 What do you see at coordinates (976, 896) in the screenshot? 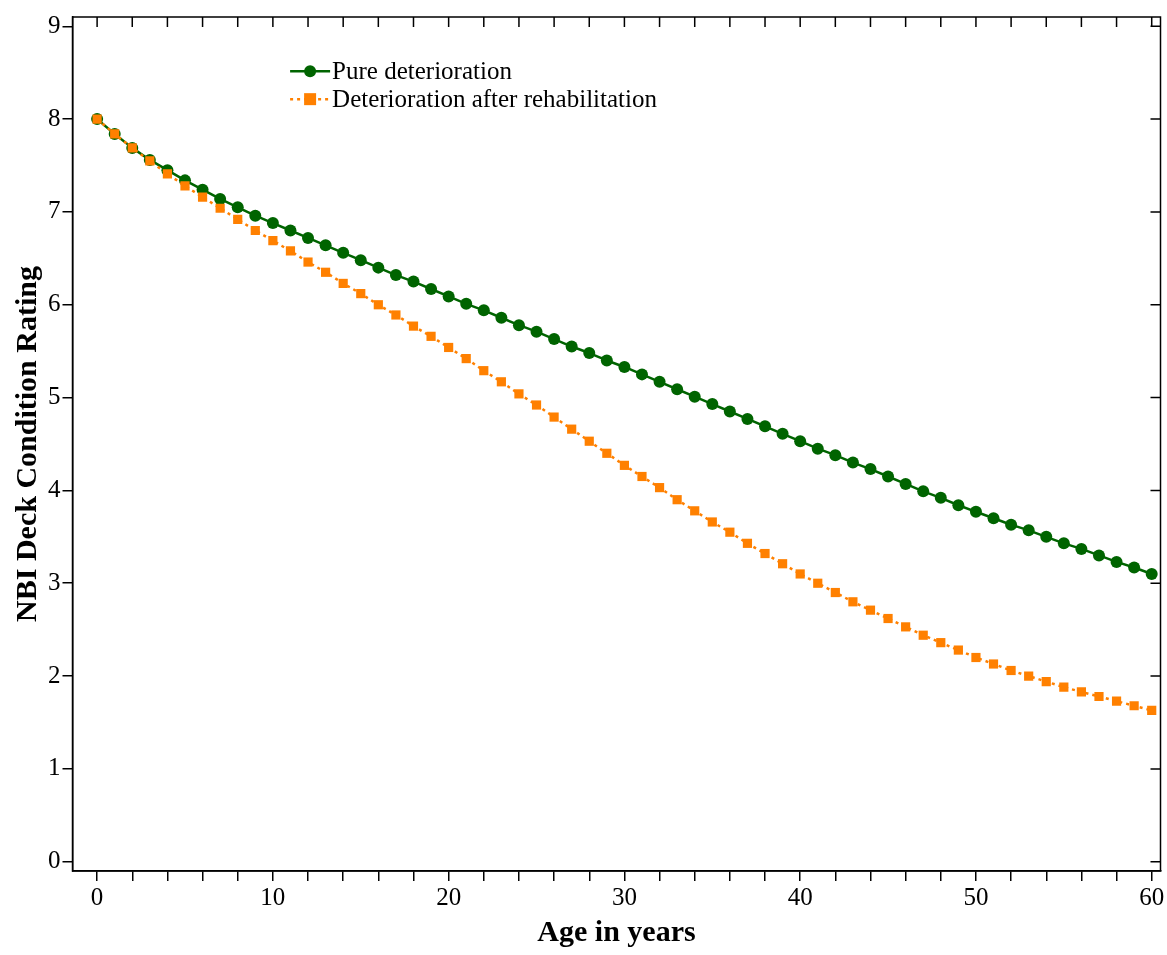
I see `x-tick-label: 50` at bounding box center [976, 896].